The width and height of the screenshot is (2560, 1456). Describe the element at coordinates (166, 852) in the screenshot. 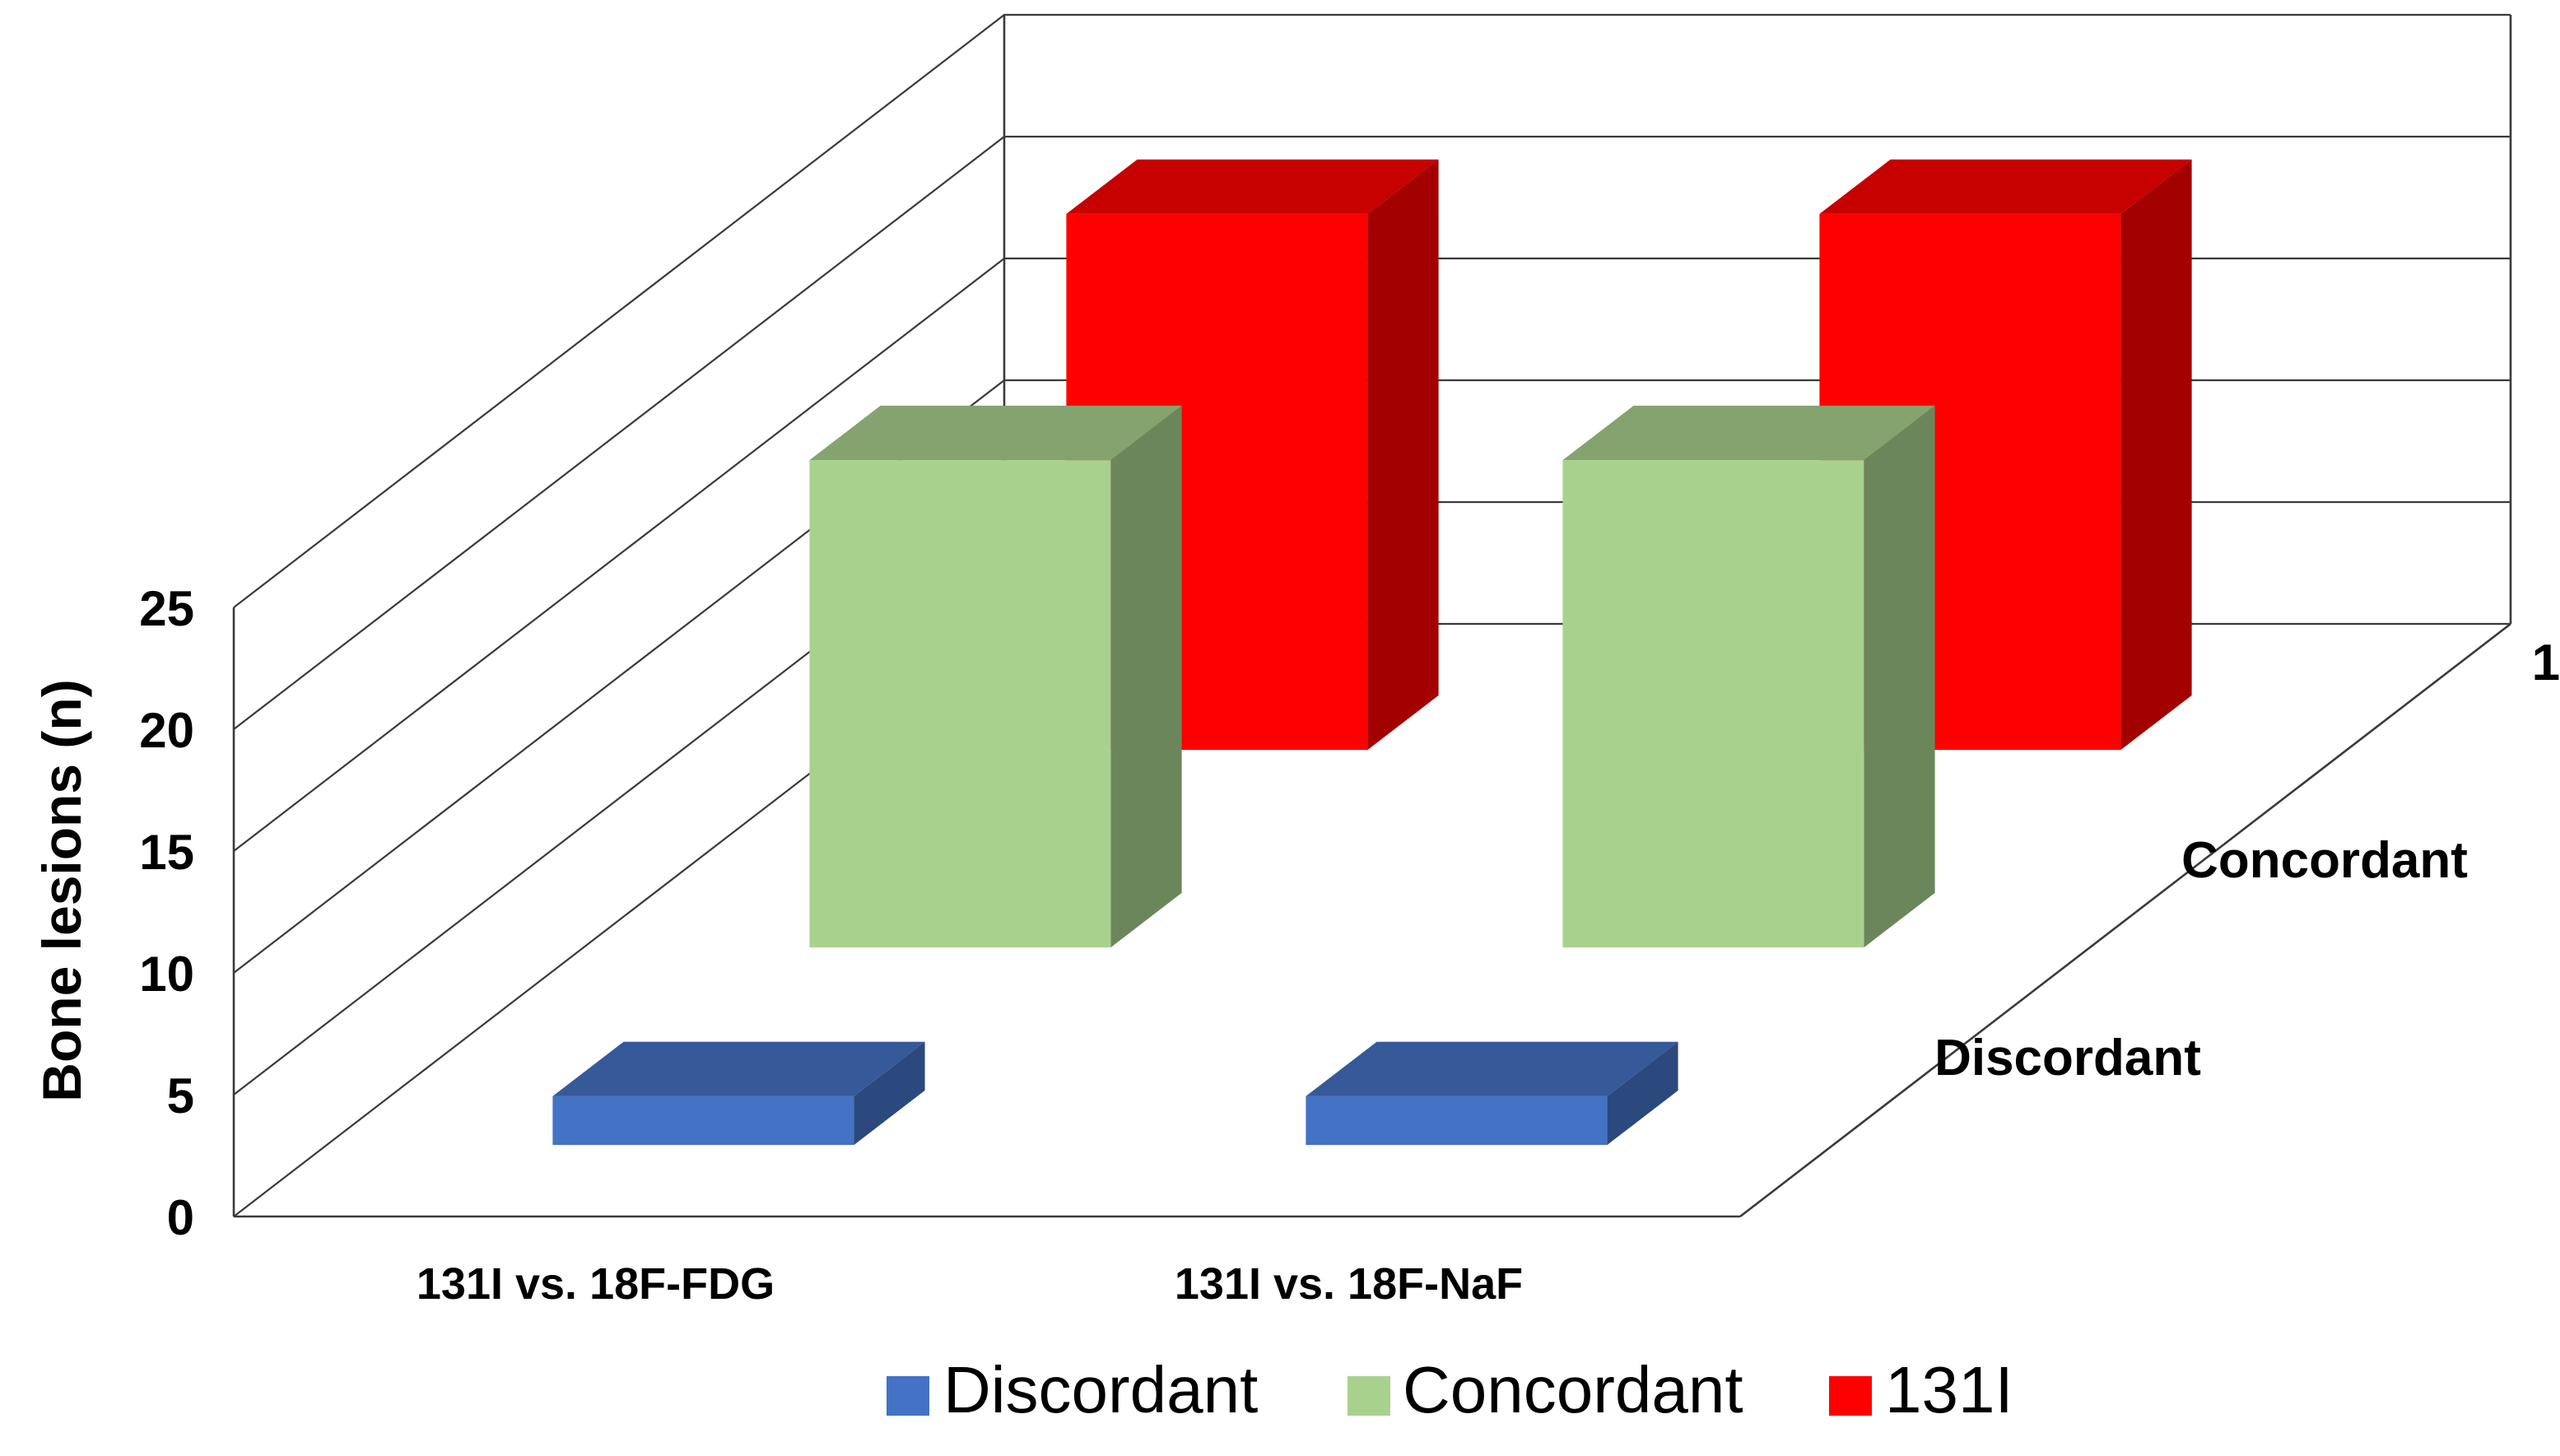

I see `y-tick-label: 15` at that location.